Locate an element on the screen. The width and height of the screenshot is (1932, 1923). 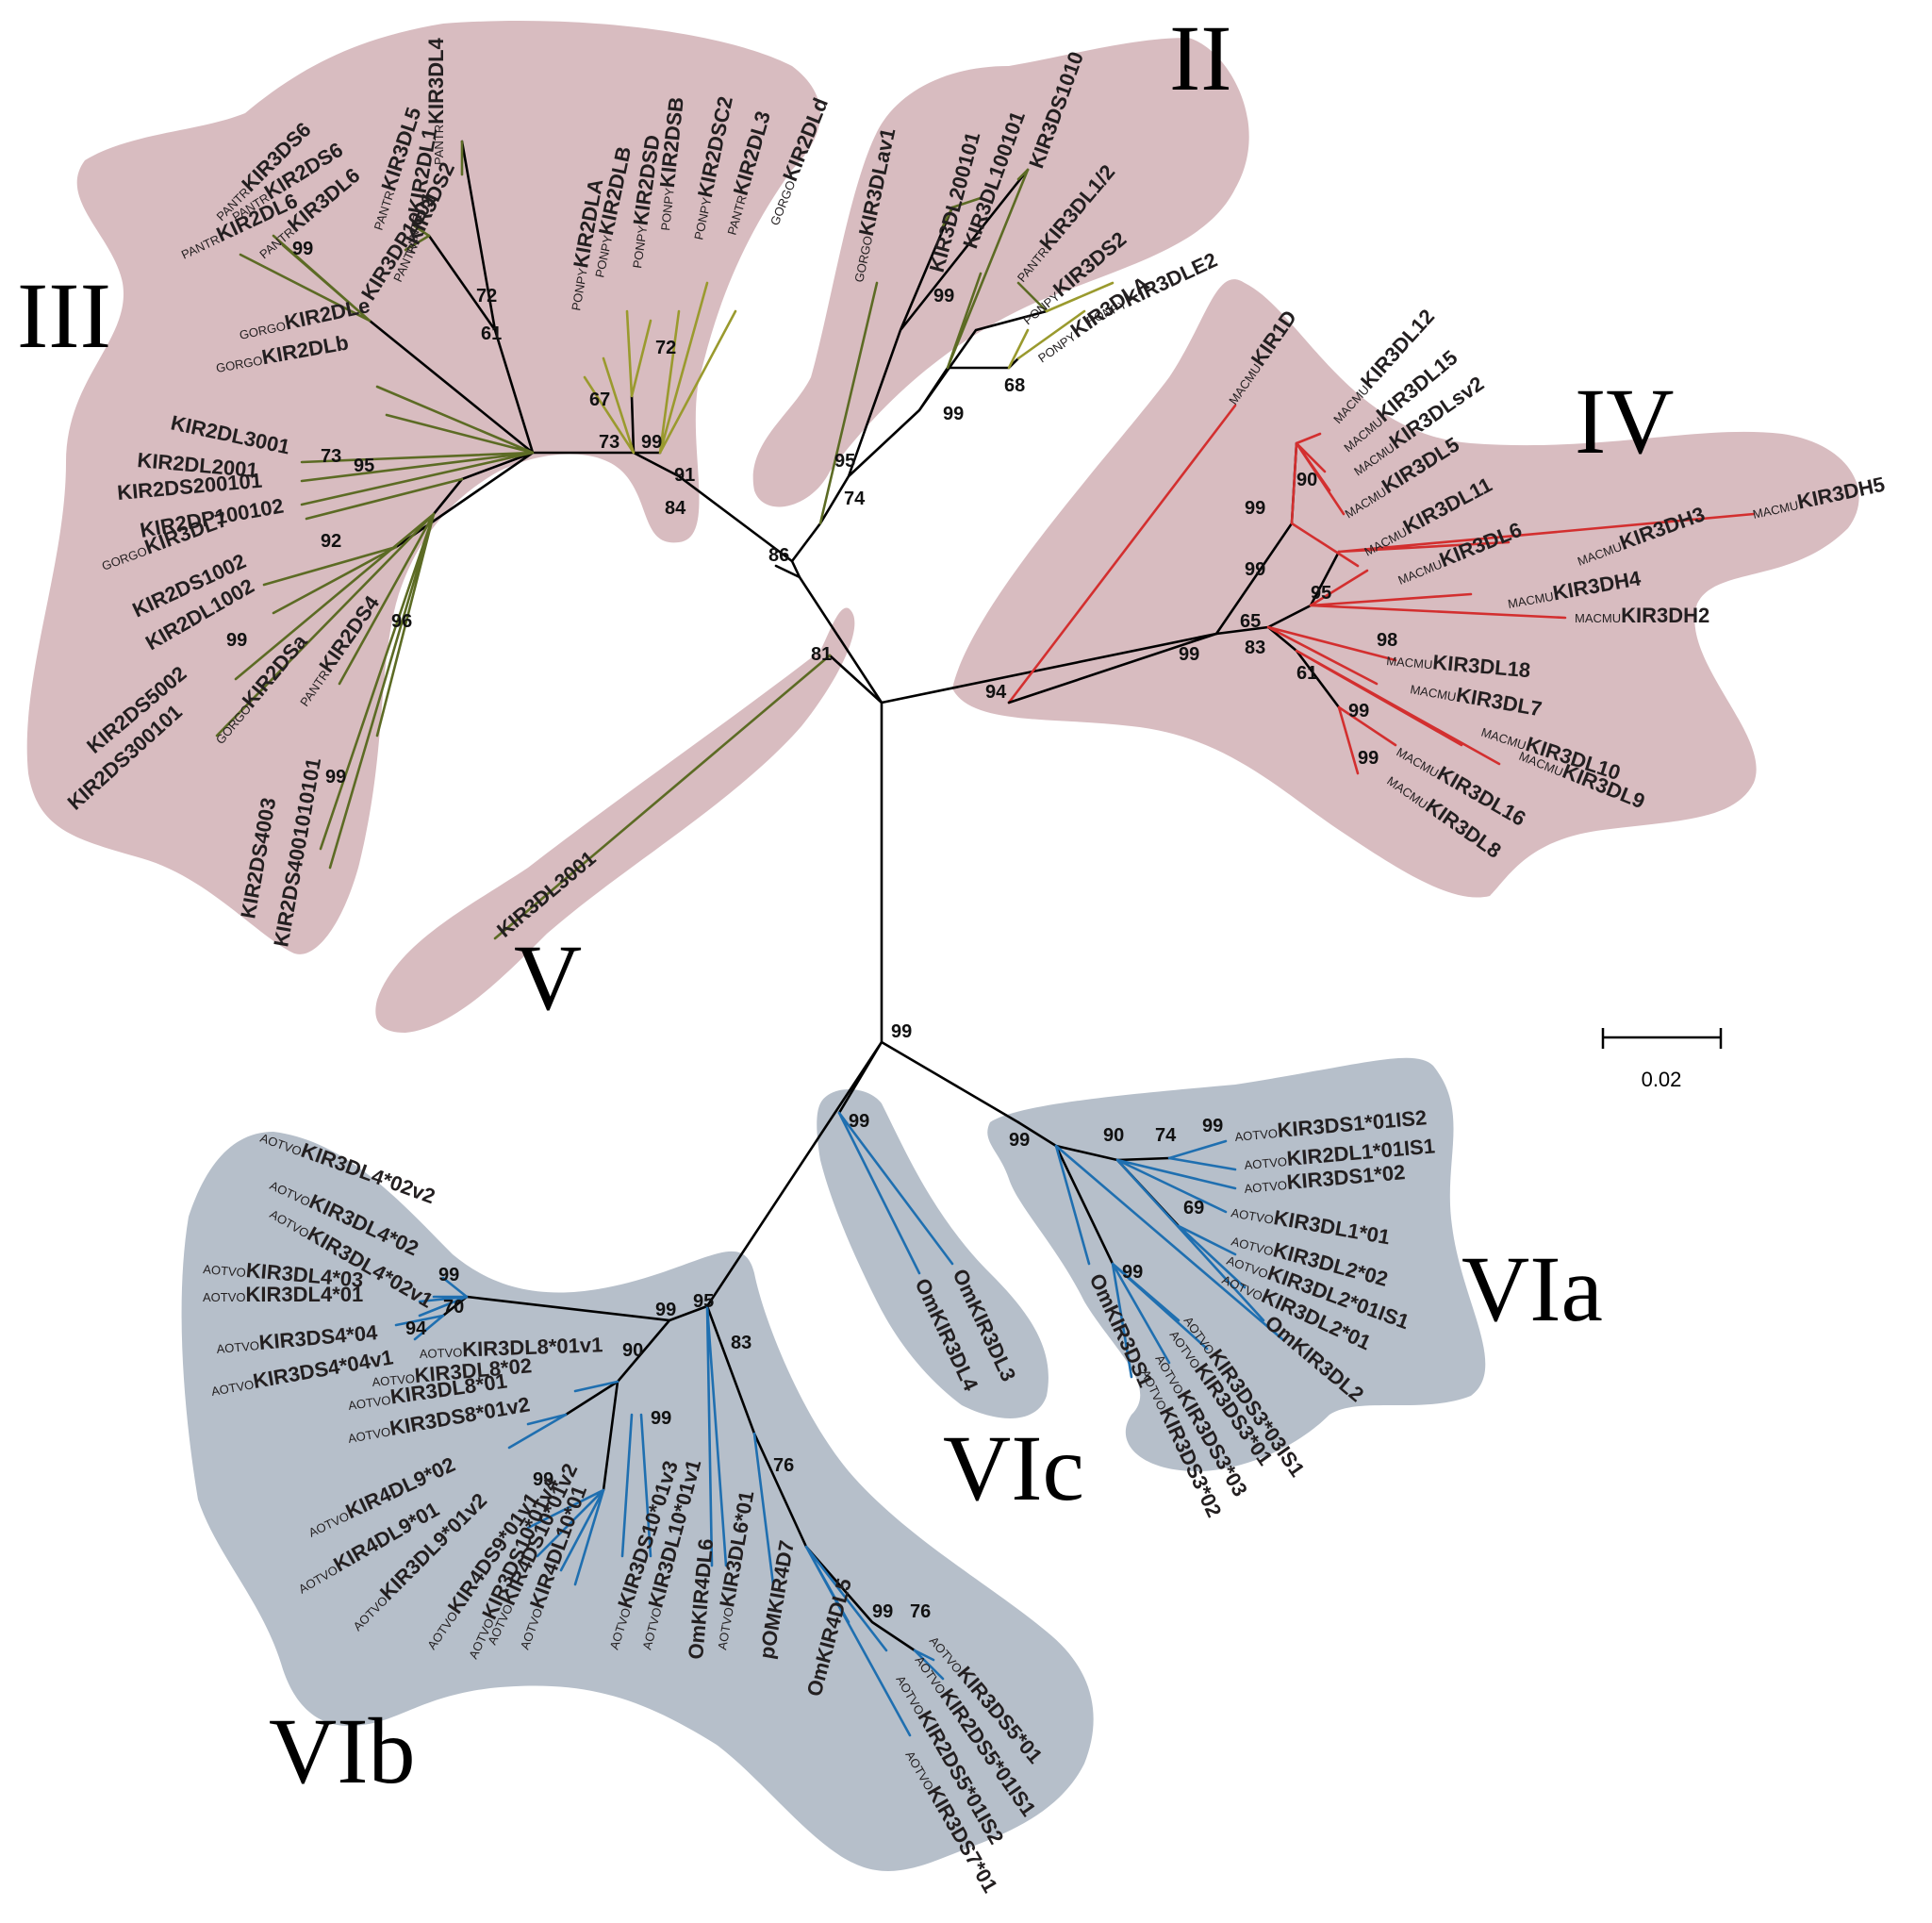
clade-label-VIb: VIb is located at coordinates (342, 1751).